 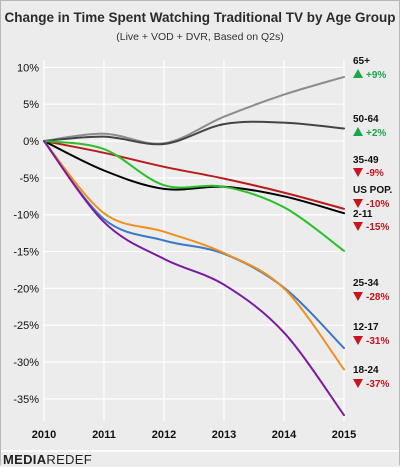 I want to click on series-change-us-pop: -10%, so click(x=377, y=204).